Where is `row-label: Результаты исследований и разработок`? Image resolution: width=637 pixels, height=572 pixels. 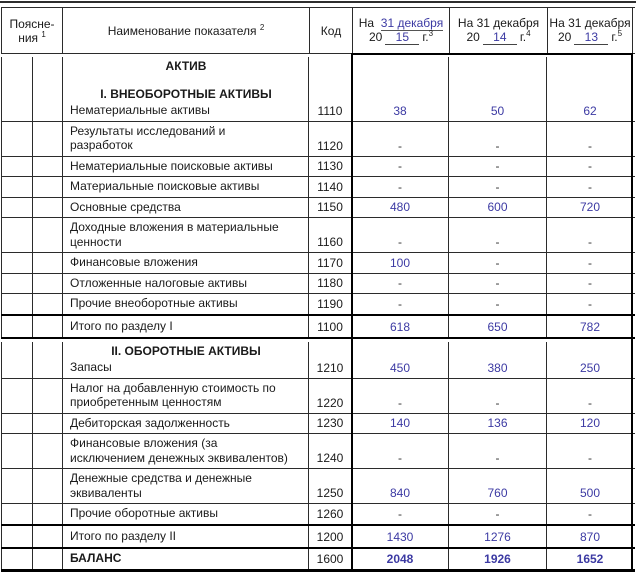
row-label: Результаты исследований и разработок is located at coordinates (148, 138).